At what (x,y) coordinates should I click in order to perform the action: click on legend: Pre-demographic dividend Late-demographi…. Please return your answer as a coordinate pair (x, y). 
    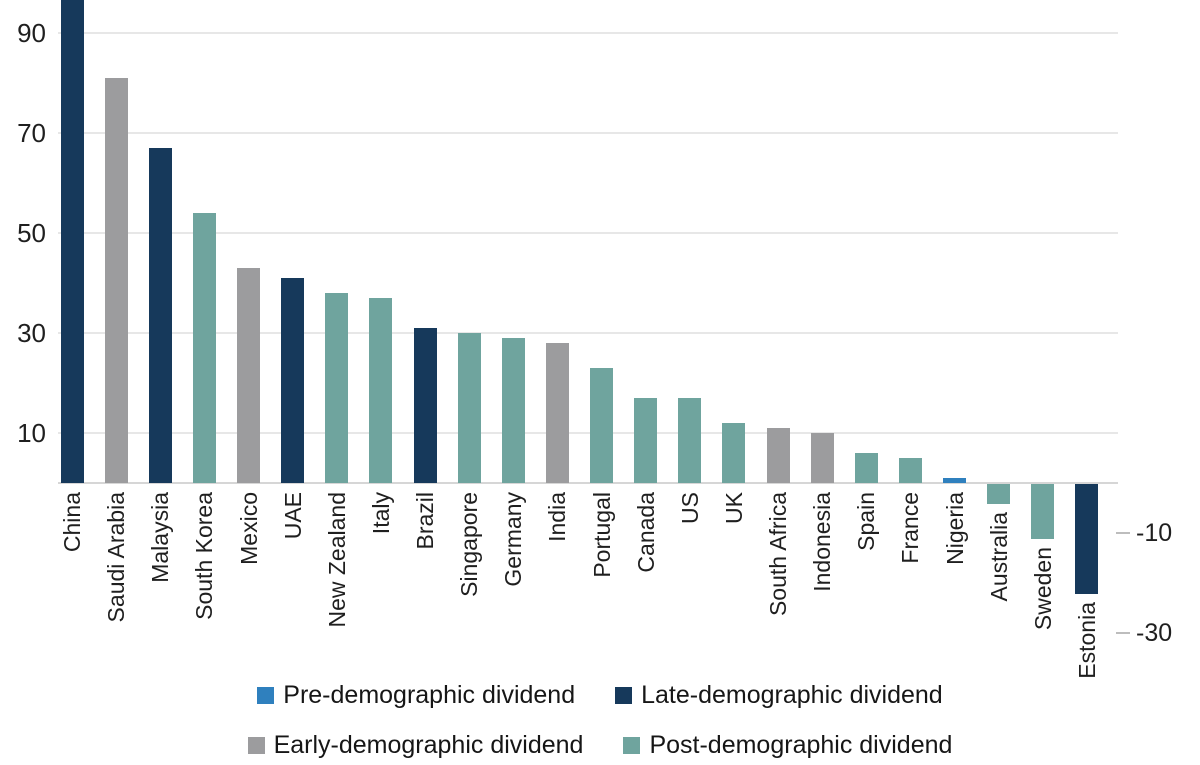
    Looking at the image, I should click on (600, 695).